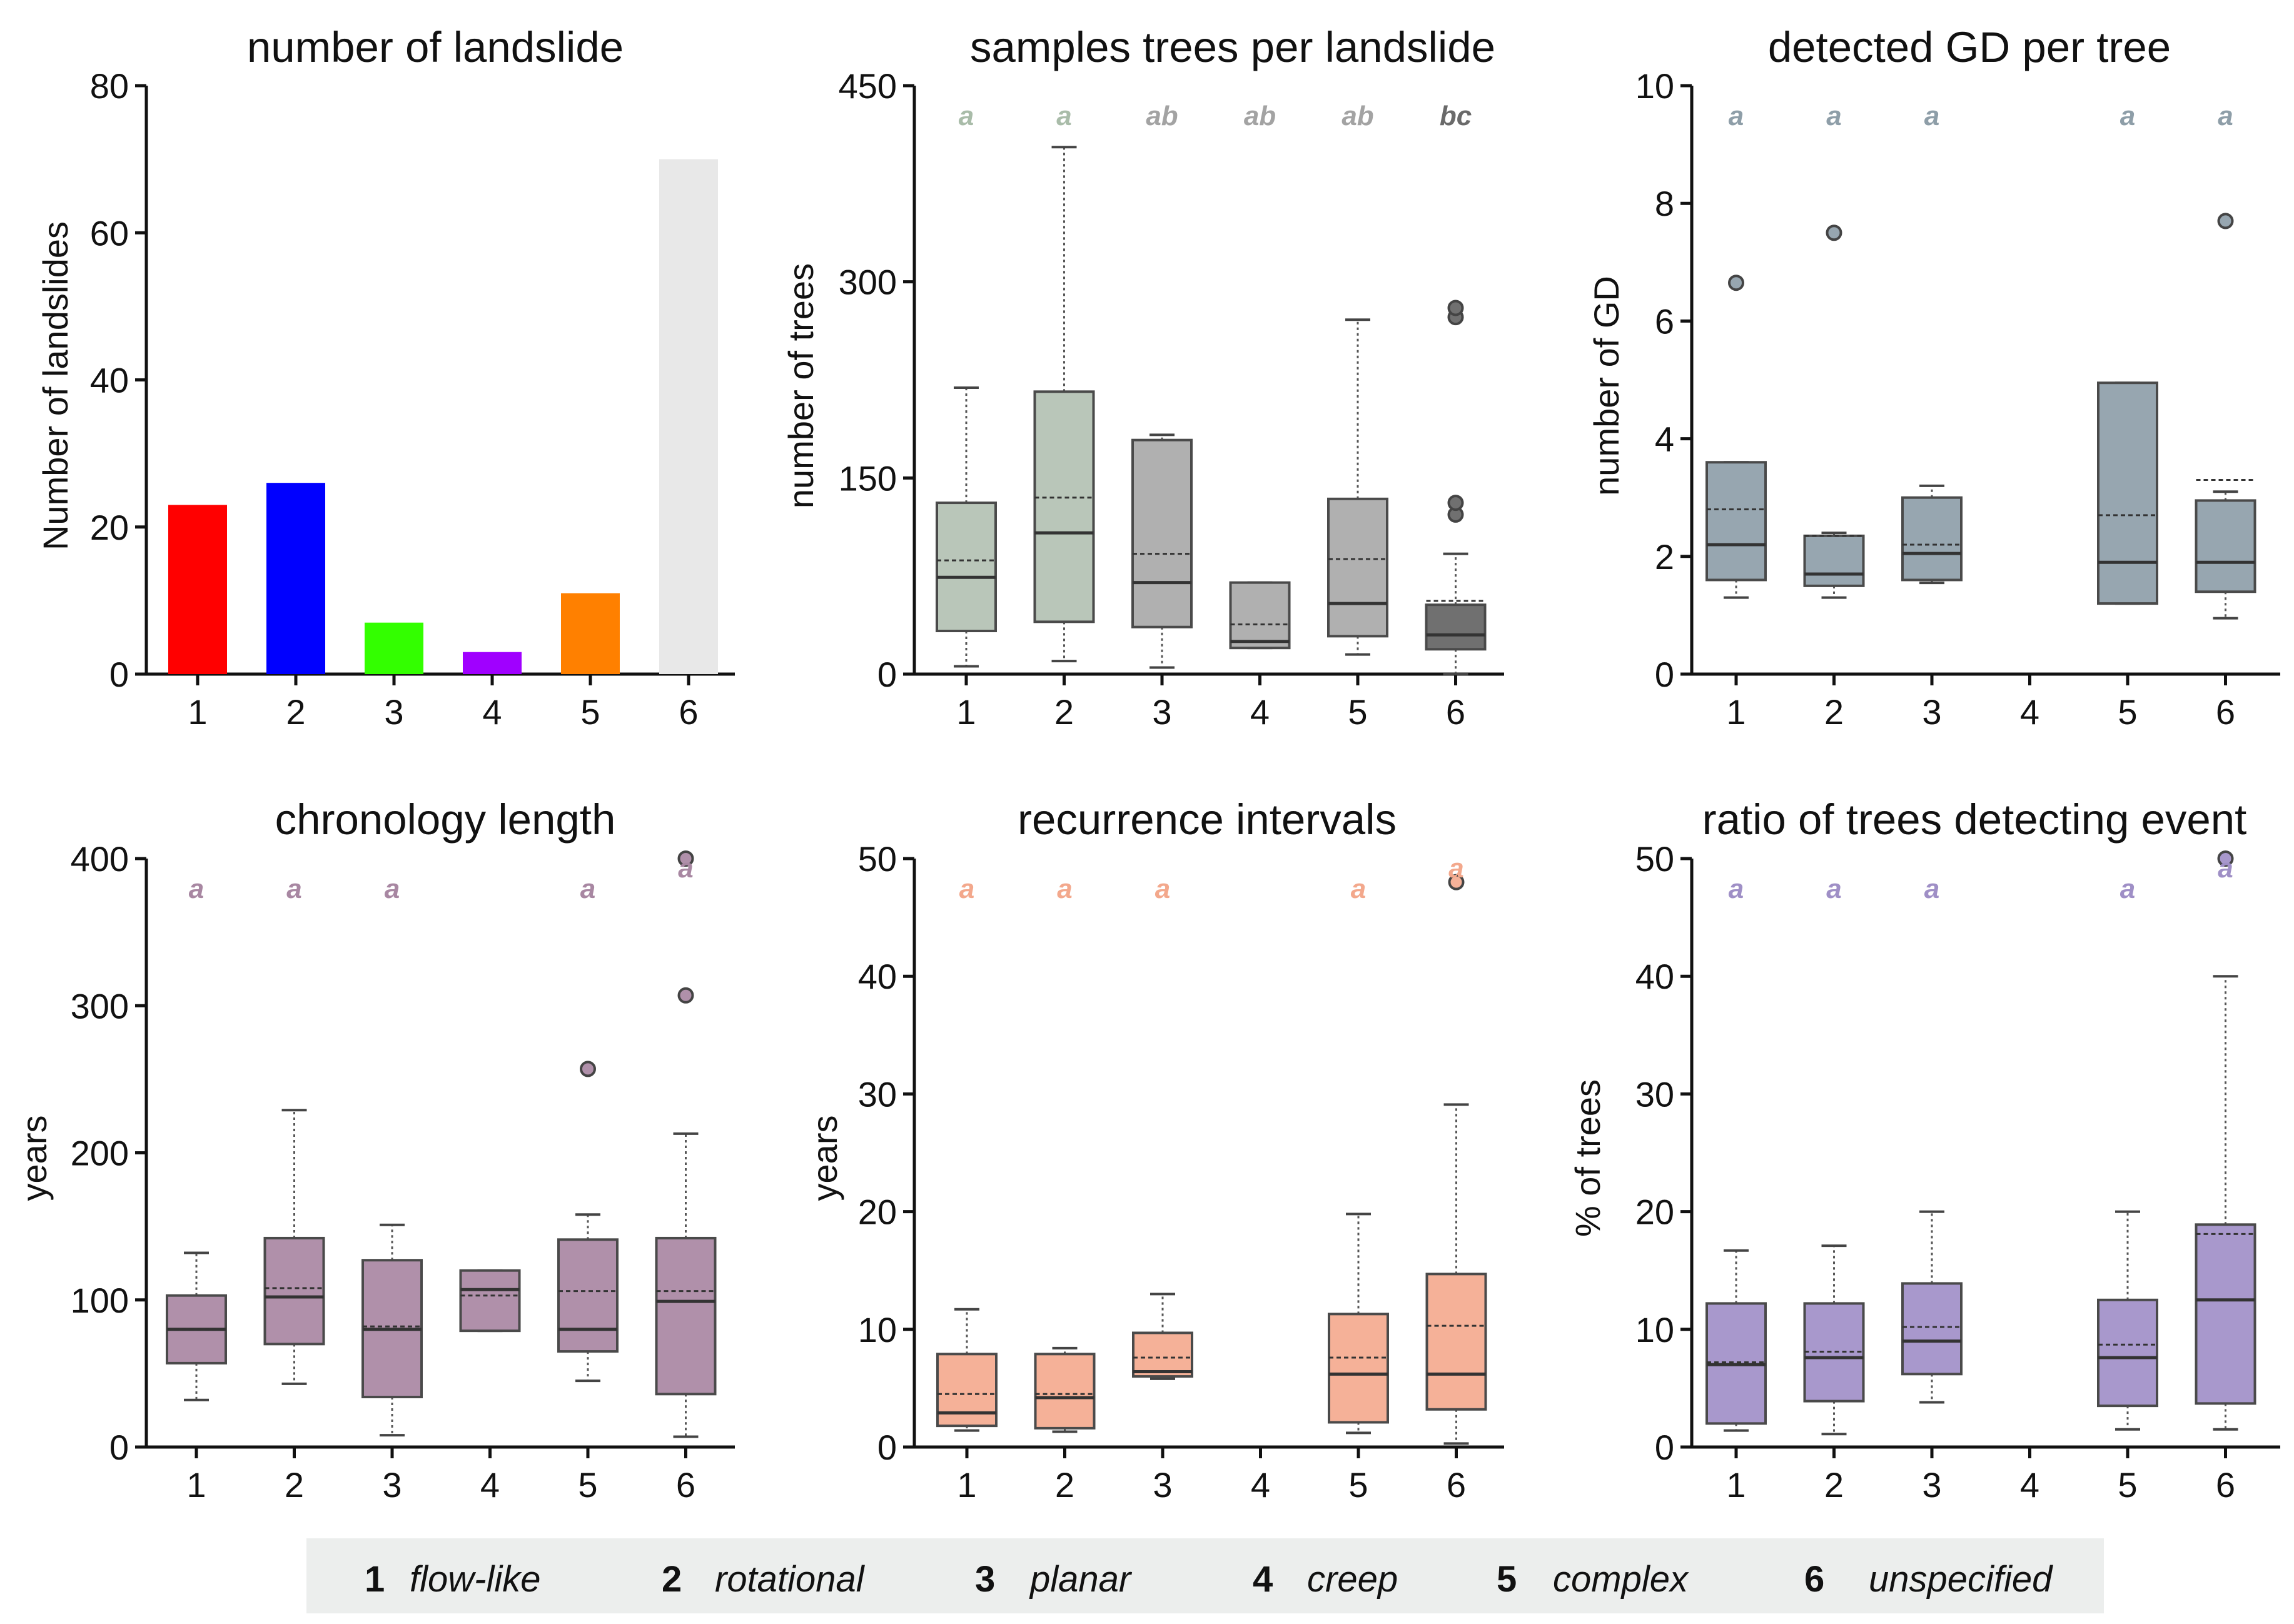 The height and width of the screenshot is (1624, 2294). What do you see at coordinates (1961, 1579) in the screenshot?
I see `legend-label-unspecified: unspecified` at bounding box center [1961, 1579].